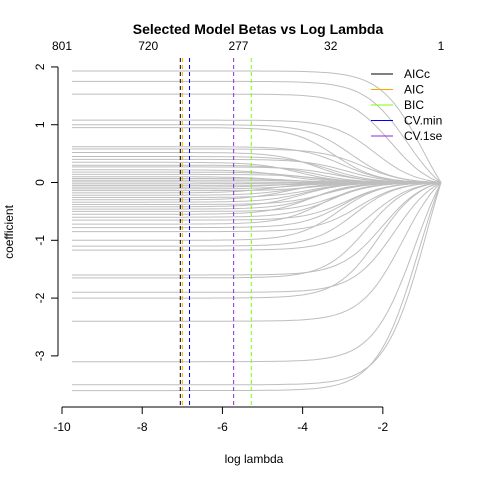 The image size is (480, 480). I want to click on legend-label: CV.min, so click(423, 121).